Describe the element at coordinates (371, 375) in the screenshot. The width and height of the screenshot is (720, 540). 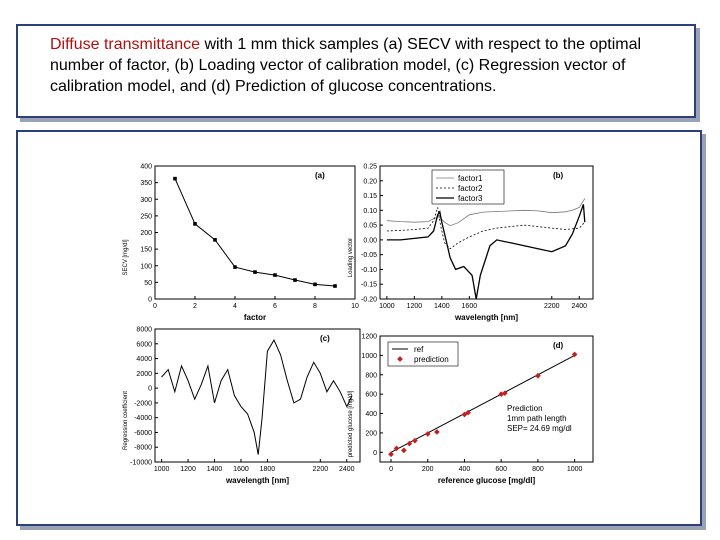
I see `y-tick-label: 800` at that location.